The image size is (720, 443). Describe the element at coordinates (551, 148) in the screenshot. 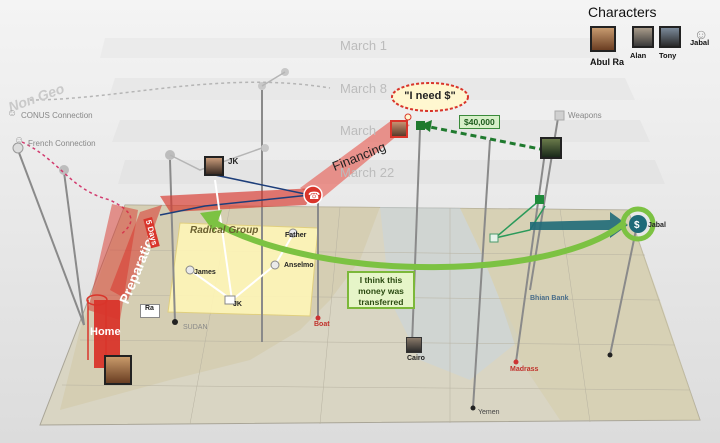

I see `character-thumb-tony` at that location.